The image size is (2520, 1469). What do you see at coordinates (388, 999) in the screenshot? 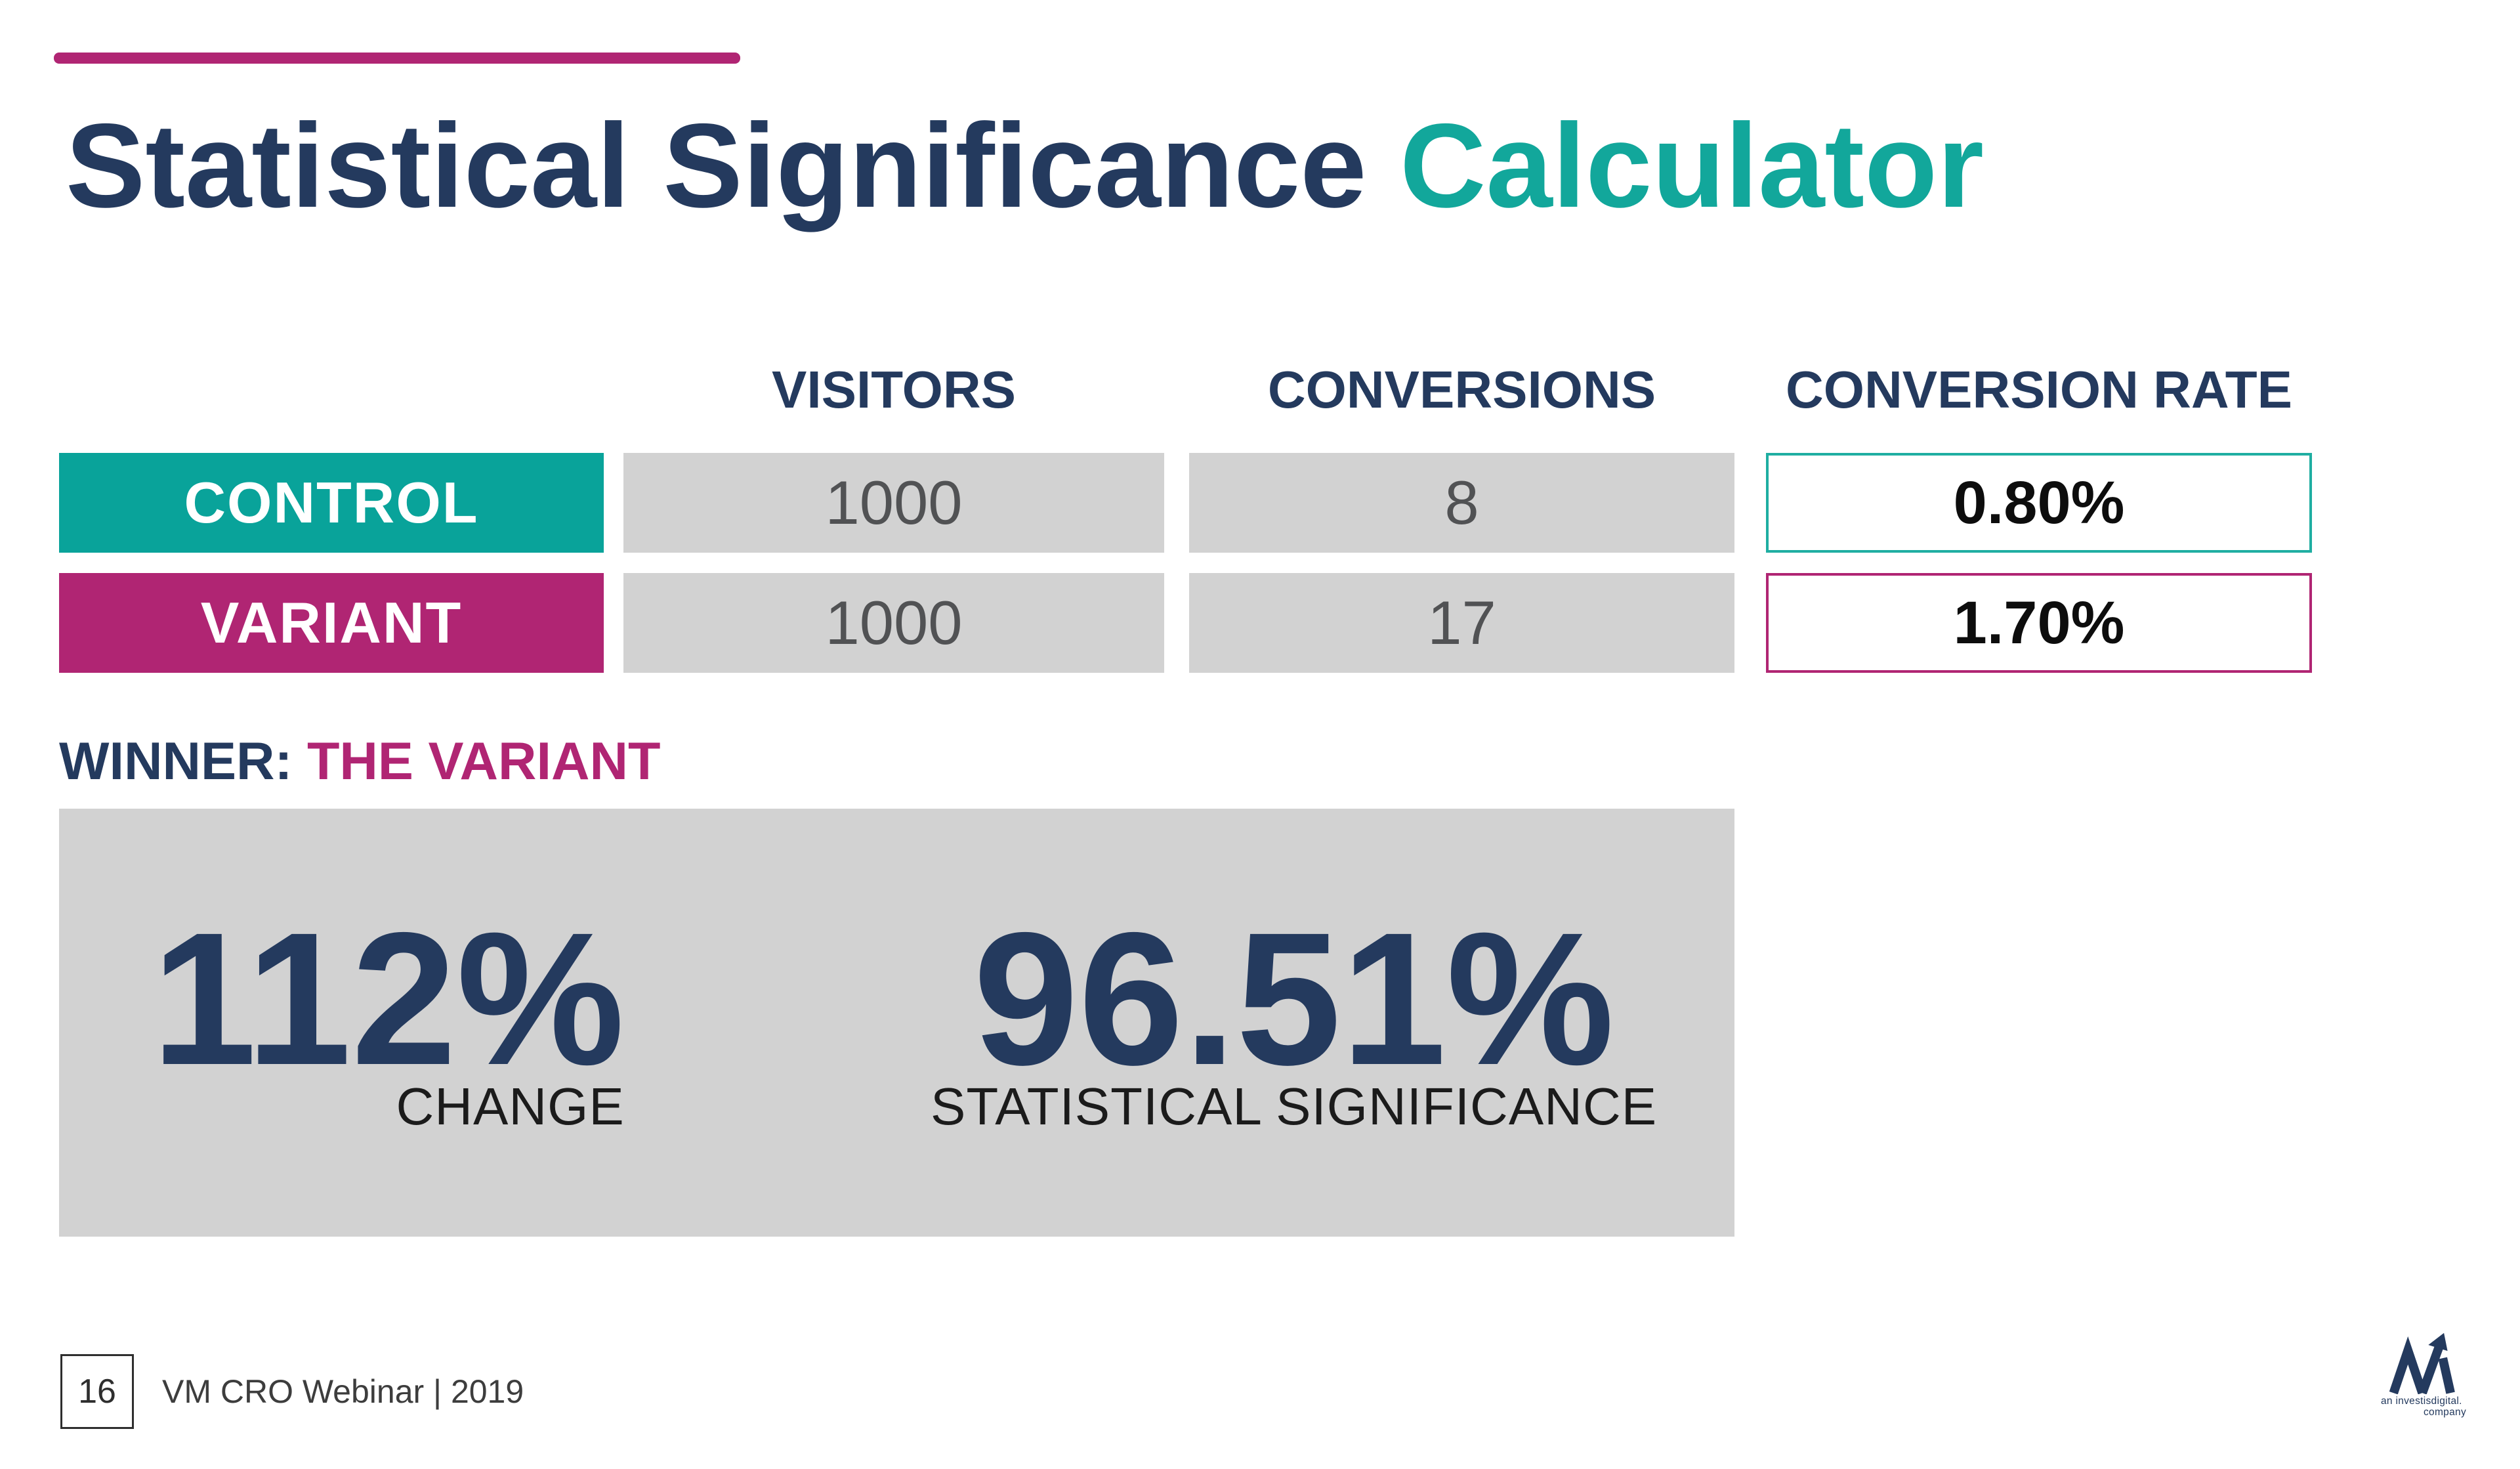
I see `change-value: 112%` at bounding box center [388, 999].